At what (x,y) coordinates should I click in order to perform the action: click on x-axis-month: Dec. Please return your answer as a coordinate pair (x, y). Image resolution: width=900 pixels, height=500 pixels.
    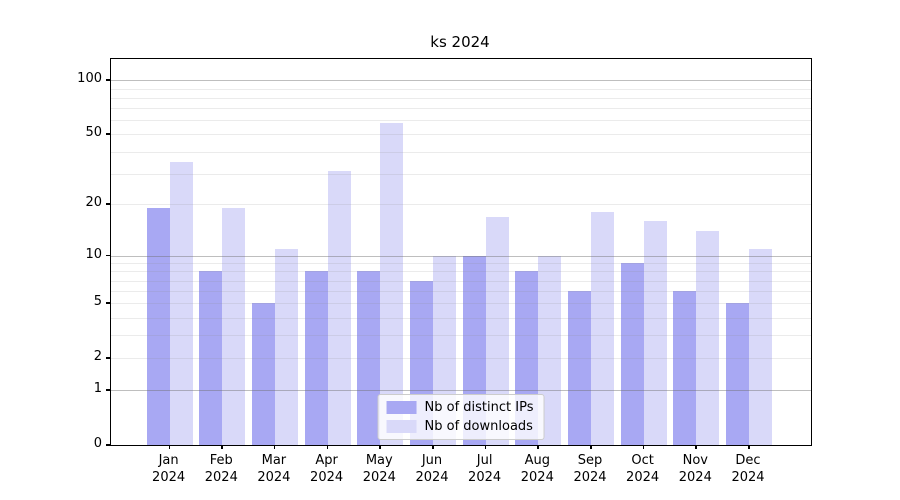
    Looking at the image, I should click on (748, 460).